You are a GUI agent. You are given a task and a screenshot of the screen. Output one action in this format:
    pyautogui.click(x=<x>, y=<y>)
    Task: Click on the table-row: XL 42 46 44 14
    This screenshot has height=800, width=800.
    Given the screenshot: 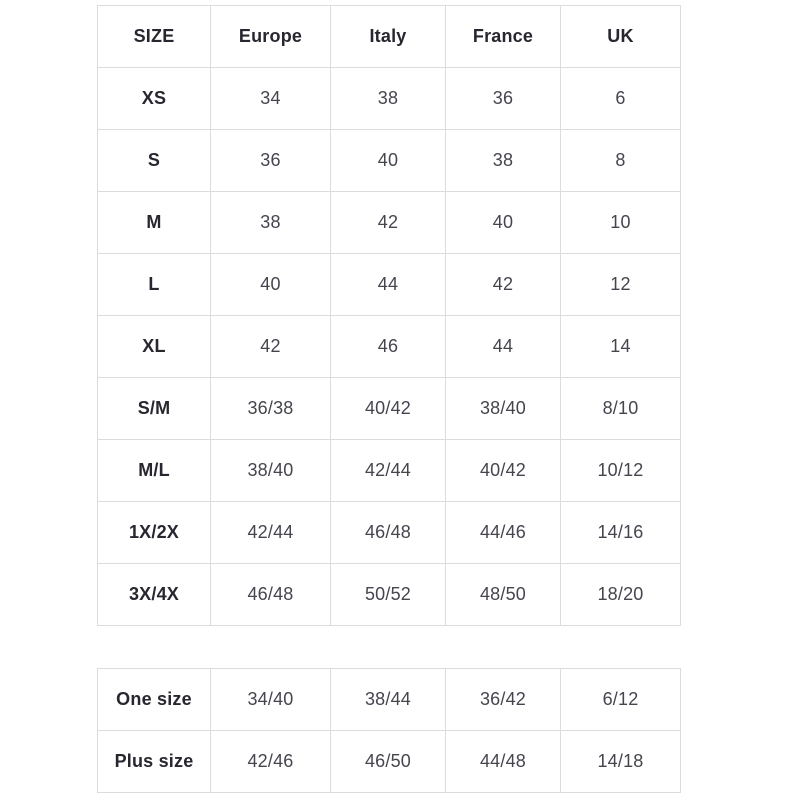 What is the action you would take?
    pyautogui.click(x=389, y=346)
    